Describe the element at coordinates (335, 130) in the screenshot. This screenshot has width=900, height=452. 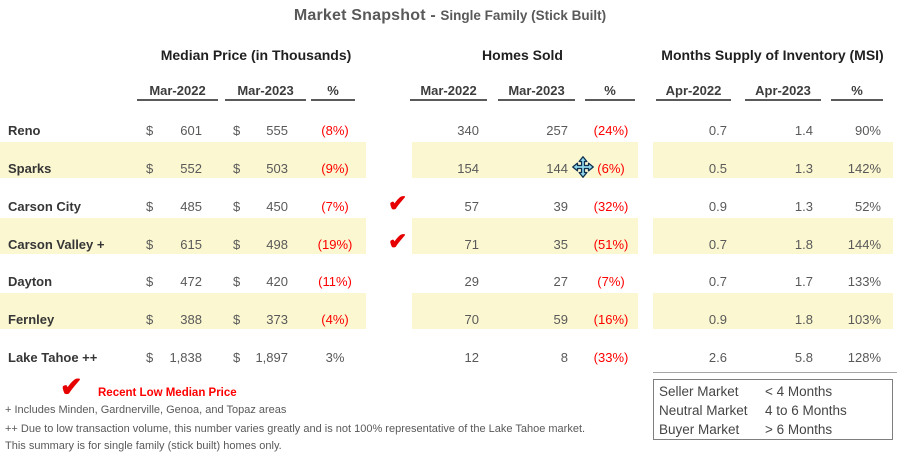
I see `median-price-pct-change: (8%)` at that location.